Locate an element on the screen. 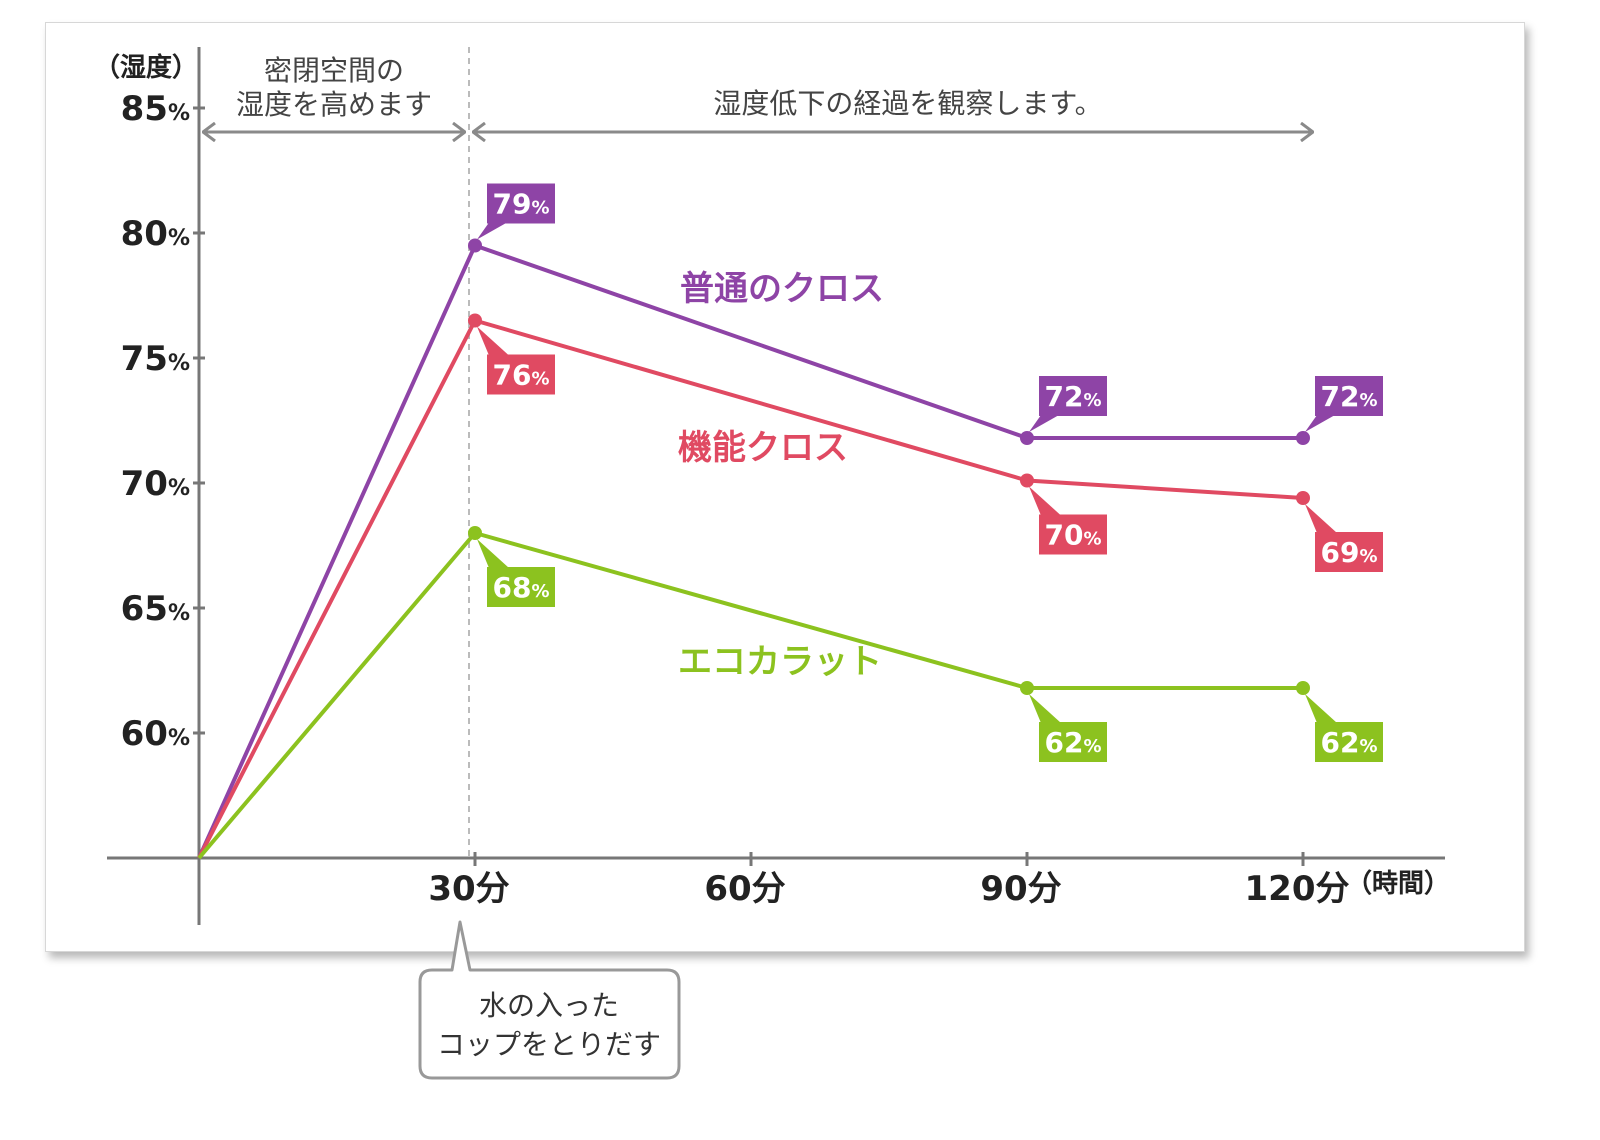 The width and height of the screenshot is (1600, 1140). callout-line2: コップをとりだす is located at coordinates (549, 1044).